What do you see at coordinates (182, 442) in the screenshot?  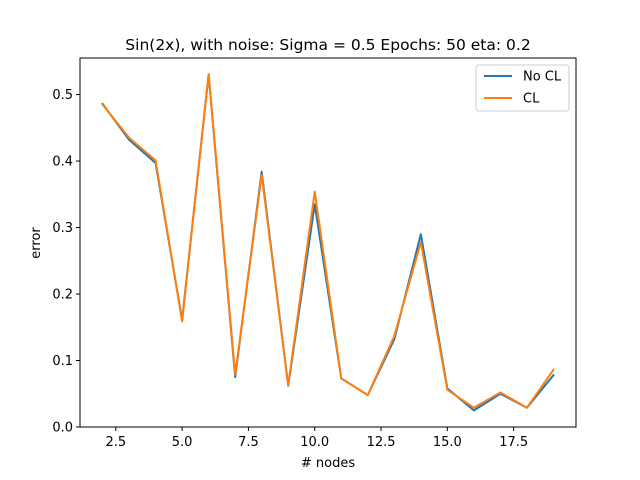 I see `x-tick-label: 5.0` at bounding box center [182, 442].